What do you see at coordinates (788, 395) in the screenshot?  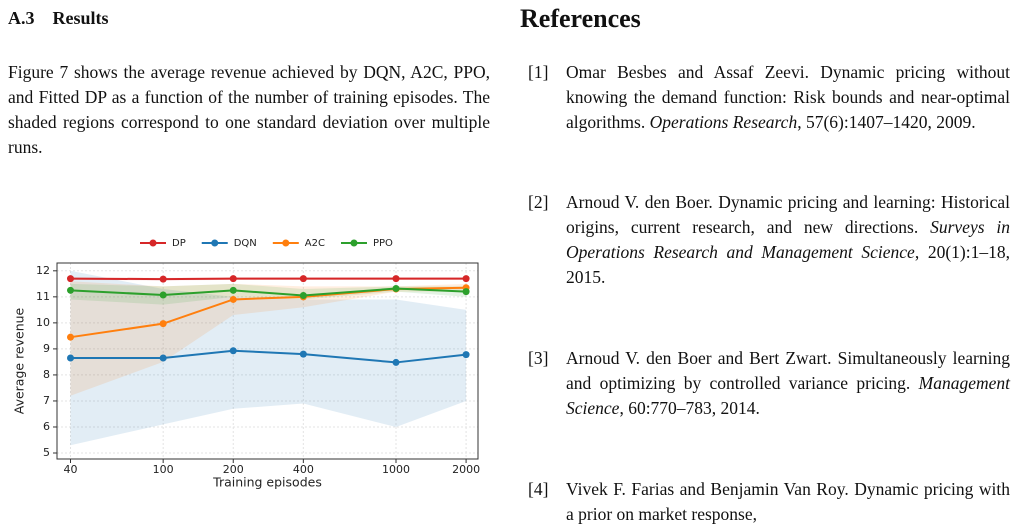 I see `ref-venue: Management Science` at bounding box center [788, 395].